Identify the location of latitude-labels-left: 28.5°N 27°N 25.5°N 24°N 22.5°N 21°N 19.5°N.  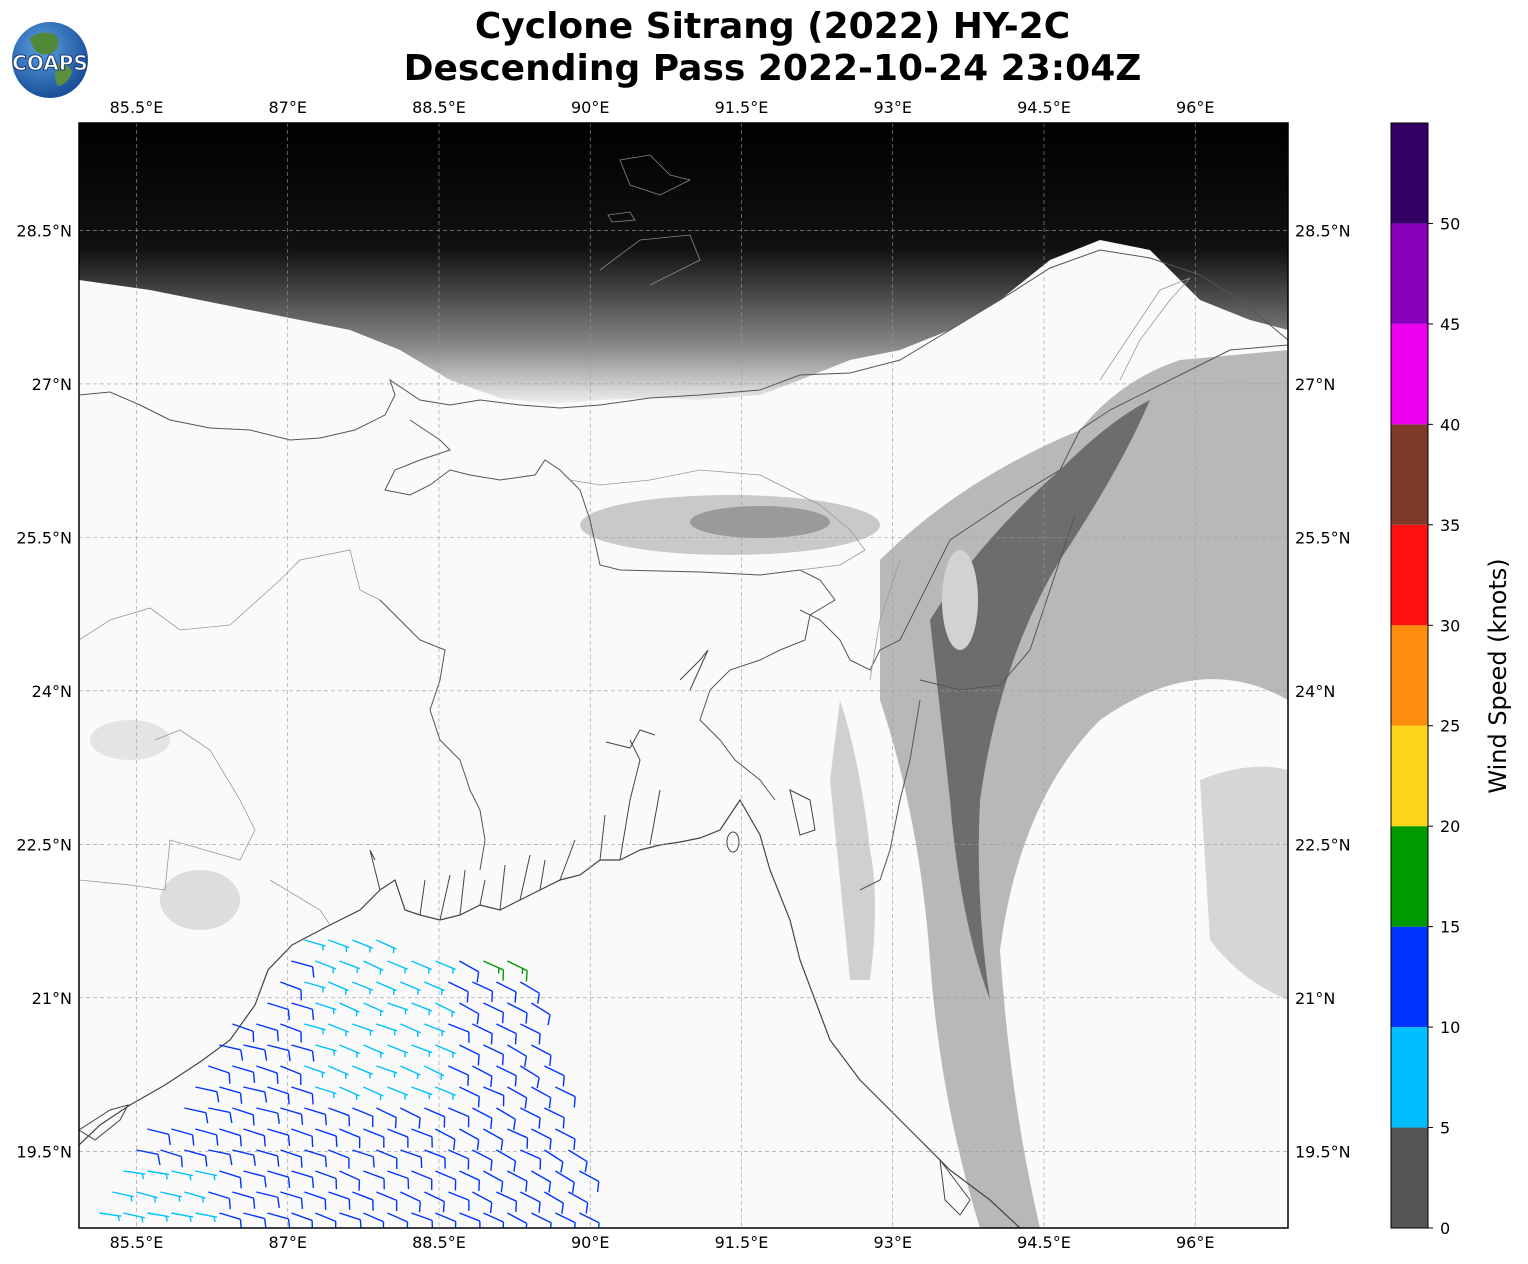
(44, 691).